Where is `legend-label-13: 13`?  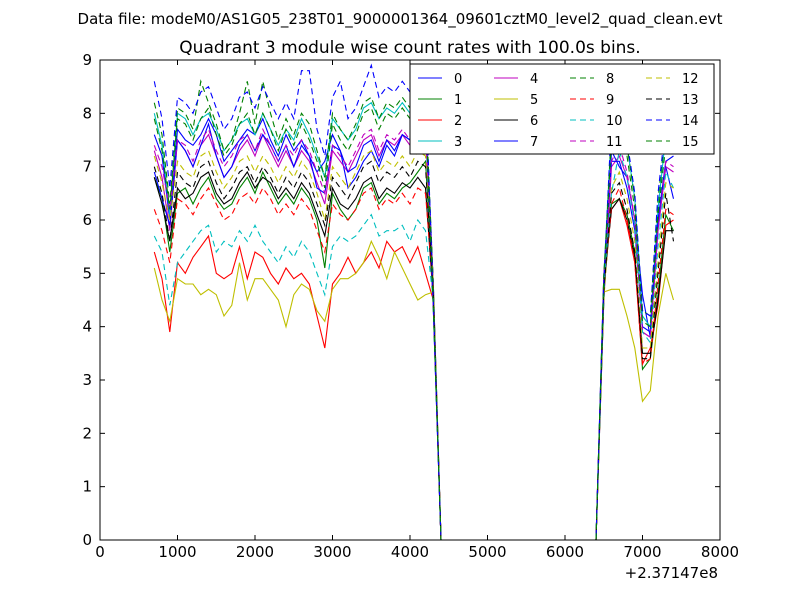
legend-label-13: 13 is located at coordinates (690, 100).